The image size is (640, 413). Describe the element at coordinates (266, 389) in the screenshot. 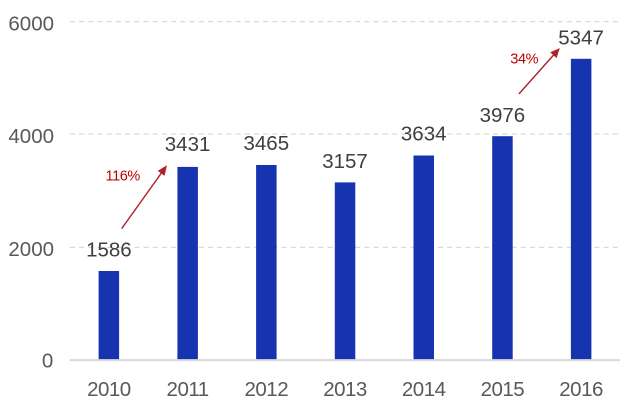

I see `svg-text: 2012` at that location.